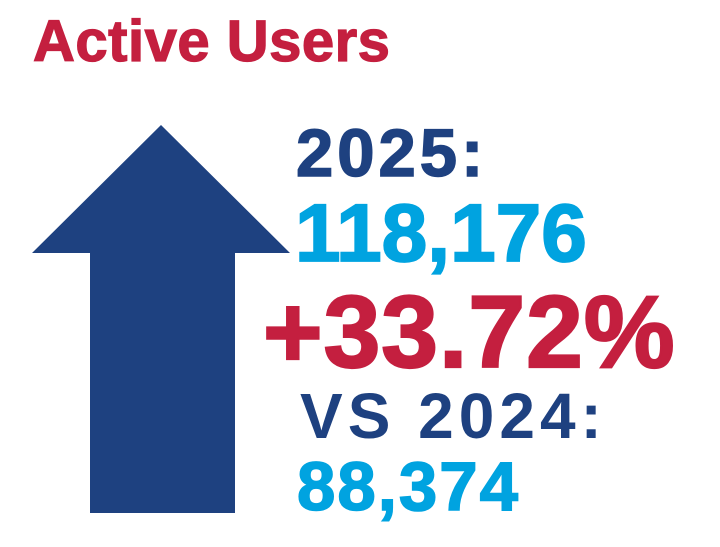 The image size is (720, 547). Describe the element at coordinates (441, 233) in the screenshot. I see `current-year-value: 118,176` at that location.